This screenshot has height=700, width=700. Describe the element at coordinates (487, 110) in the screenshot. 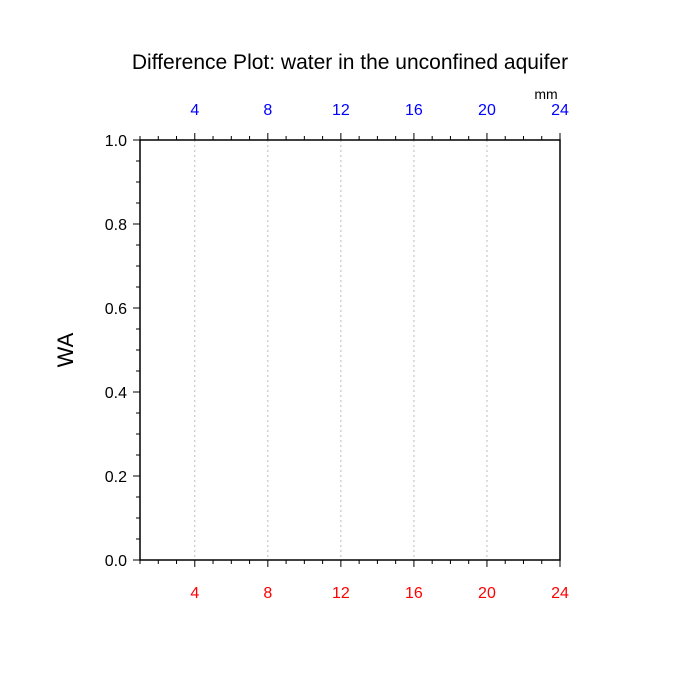

I see `x-tick-label-top: 20` at that location.